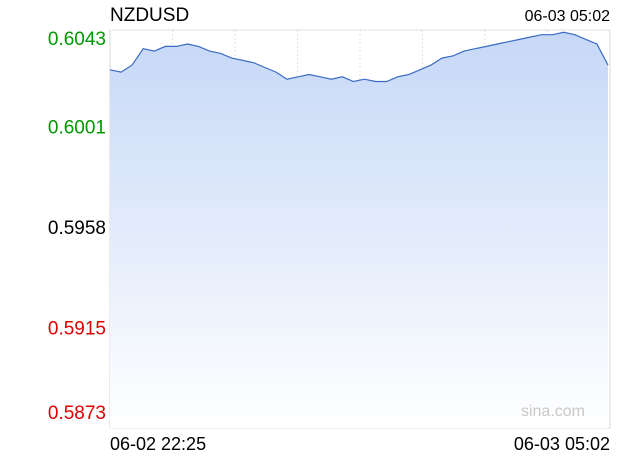 The image size is (620, 460). What do you see at coordinates (77, 413) in the screenshot?
I see `y-tick-label: 0.5873` at bounding box center [77, 413].